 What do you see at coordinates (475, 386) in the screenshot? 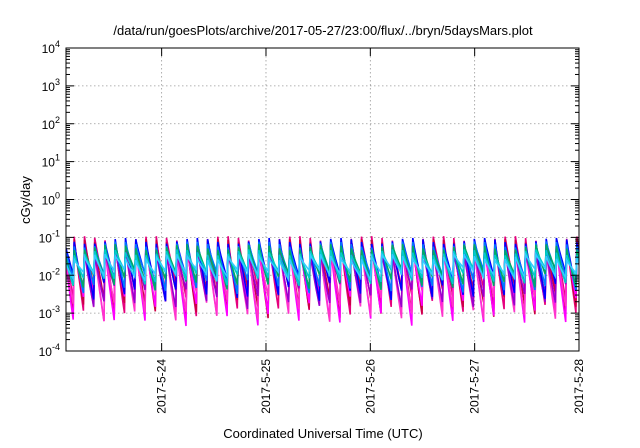
I see `x-tick-label: 2017-5-27` at bounding box center [475, 386].